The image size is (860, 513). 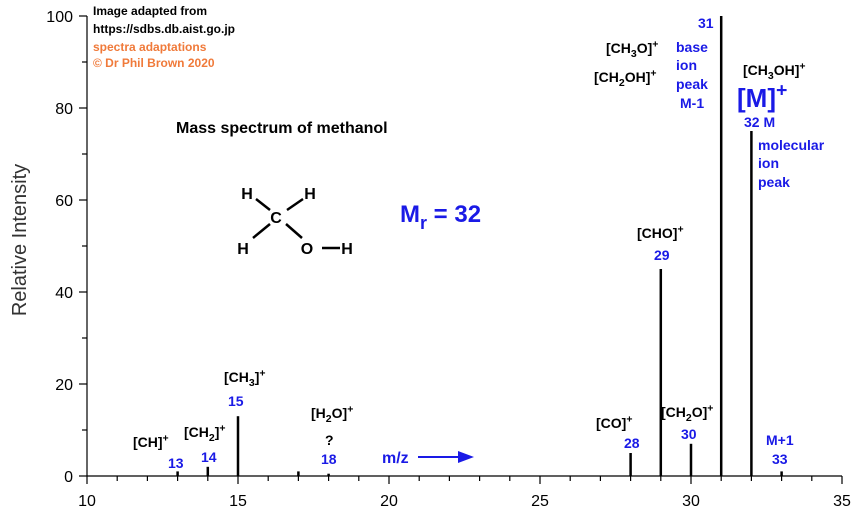 What do you see at coordinates (689, 434) in the screenshot?
I see `annotation: 30` at bounding box center [689, 434].